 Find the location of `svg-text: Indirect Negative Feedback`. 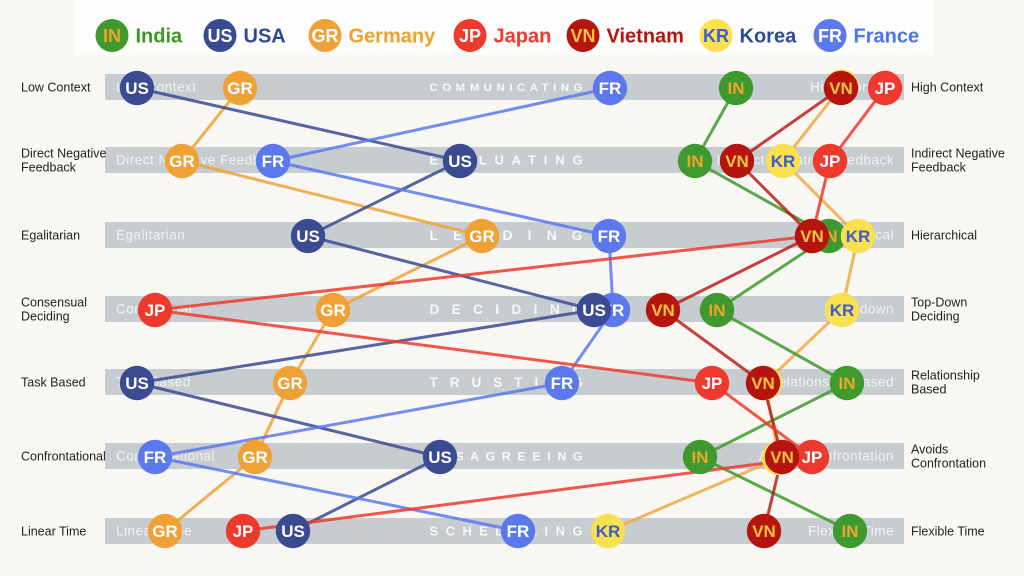

svg-text: Indirect Negative Feedback is located at coordinates (805, 160).